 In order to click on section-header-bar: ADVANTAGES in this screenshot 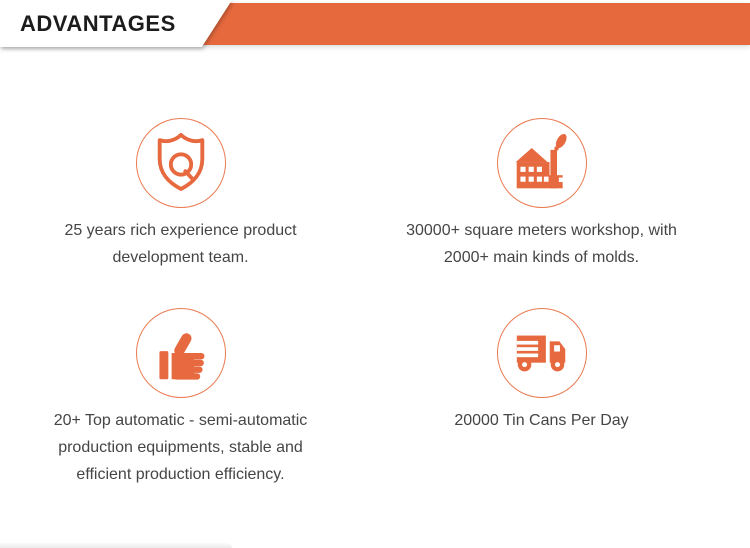, I will do `click(375, 23)`.